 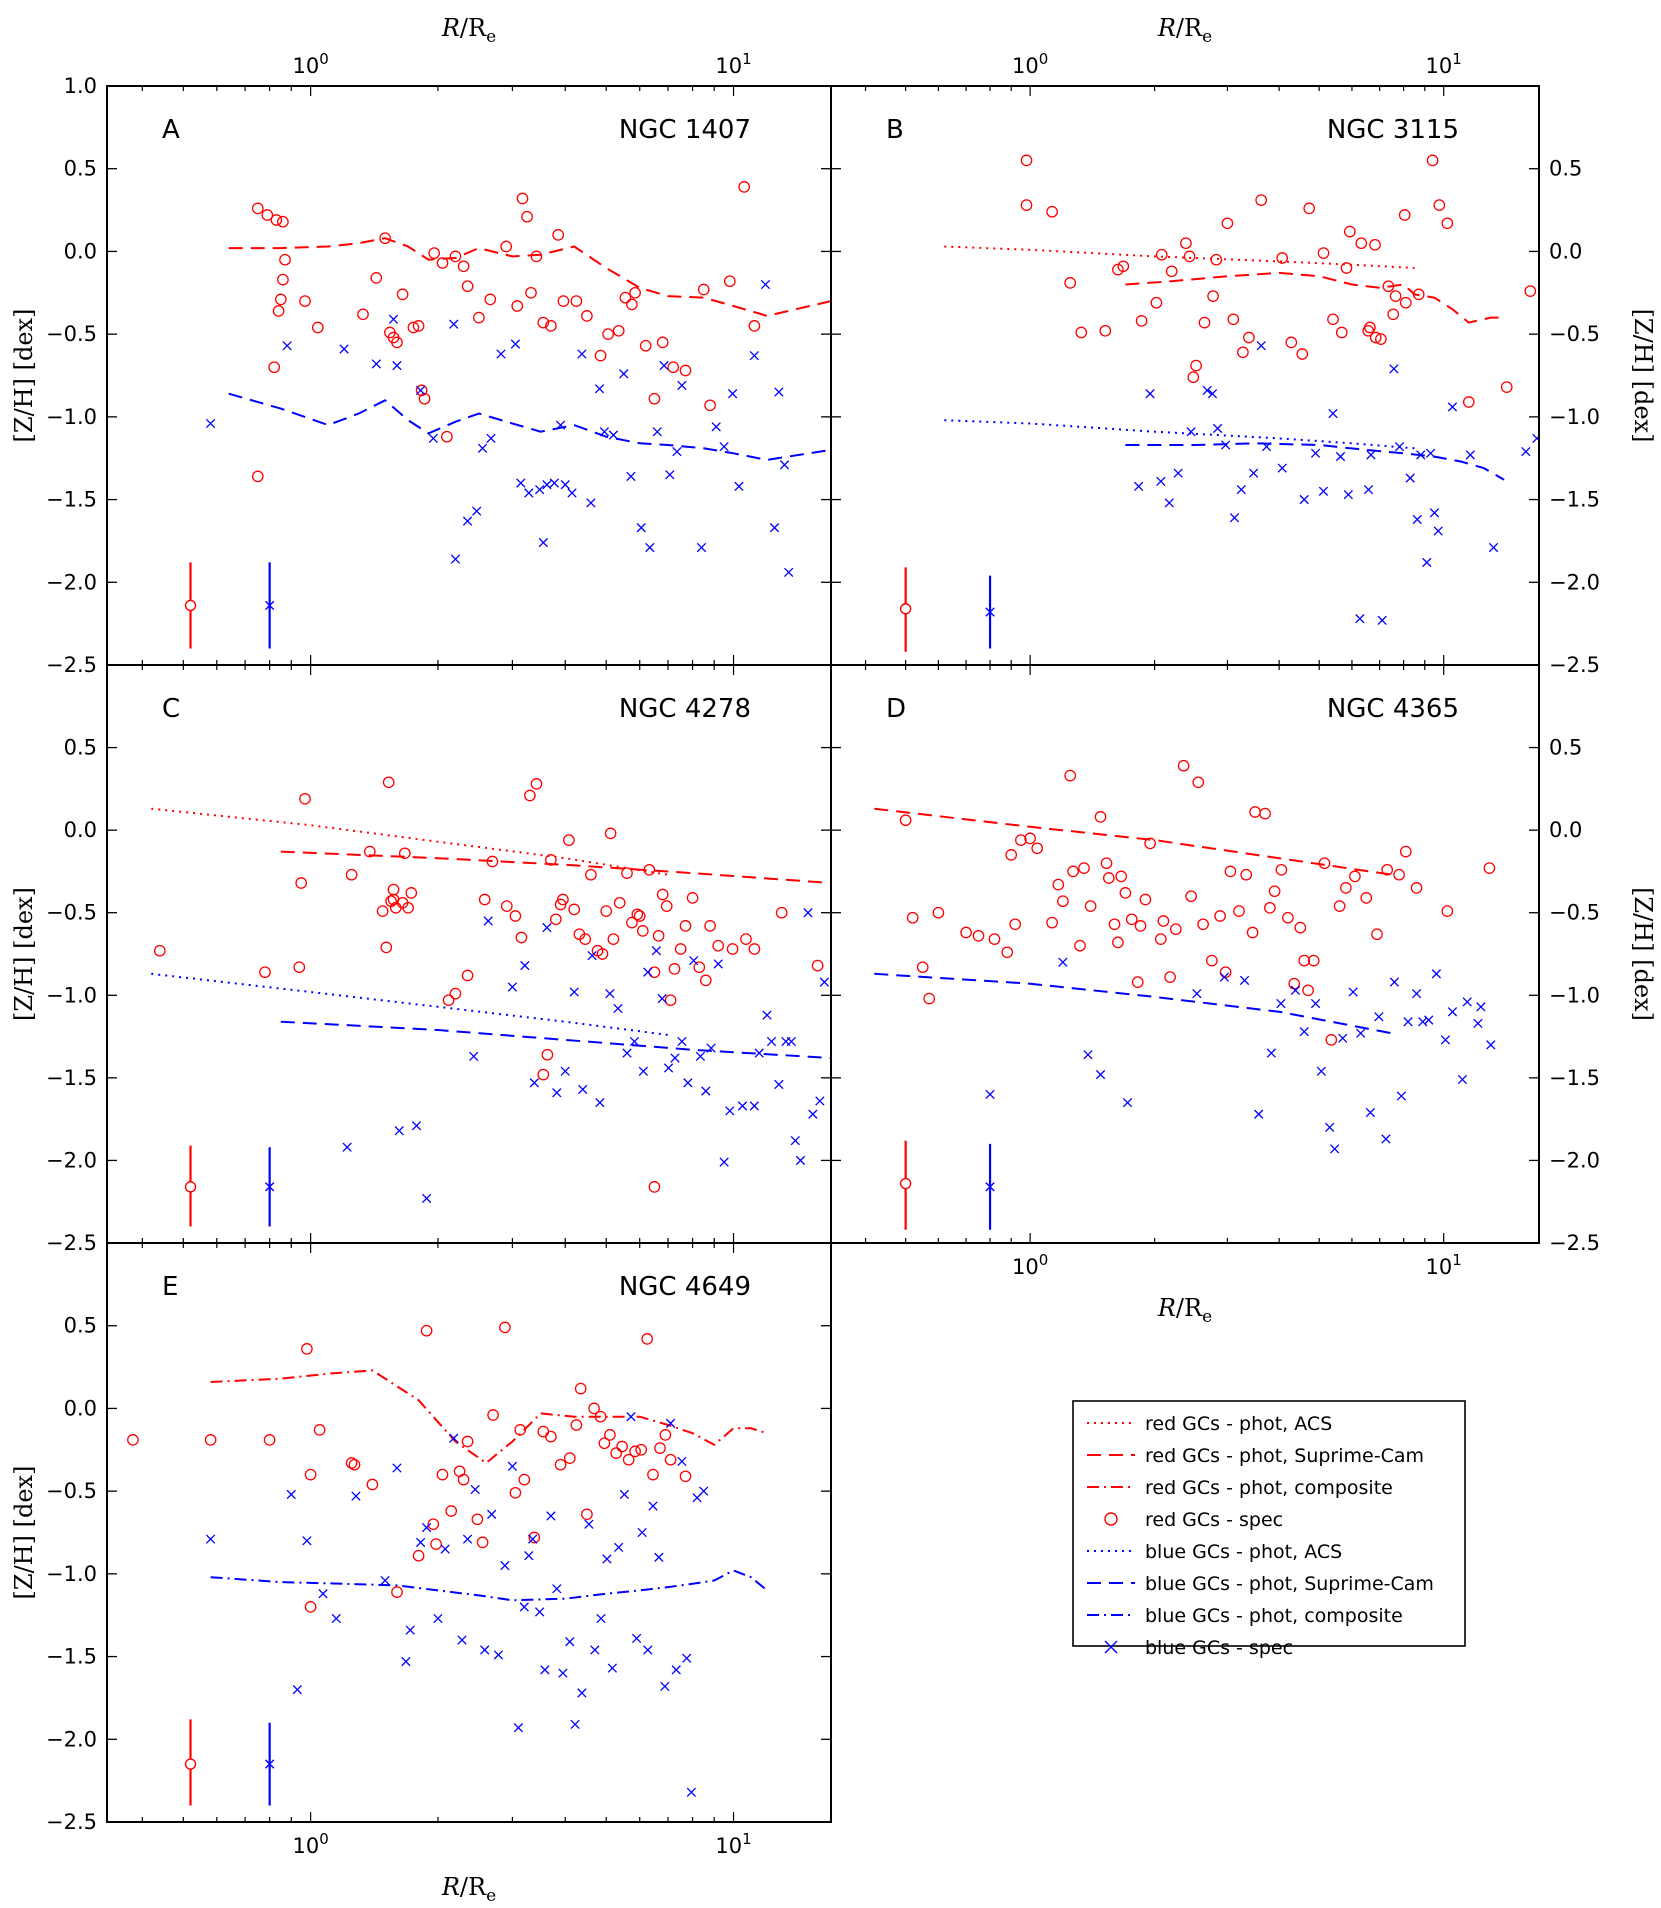 What do you see at coordinates (71, 1574) in the screenshot?
I see `y-tick-label: −1.0` at bounding box center [71, 1574].